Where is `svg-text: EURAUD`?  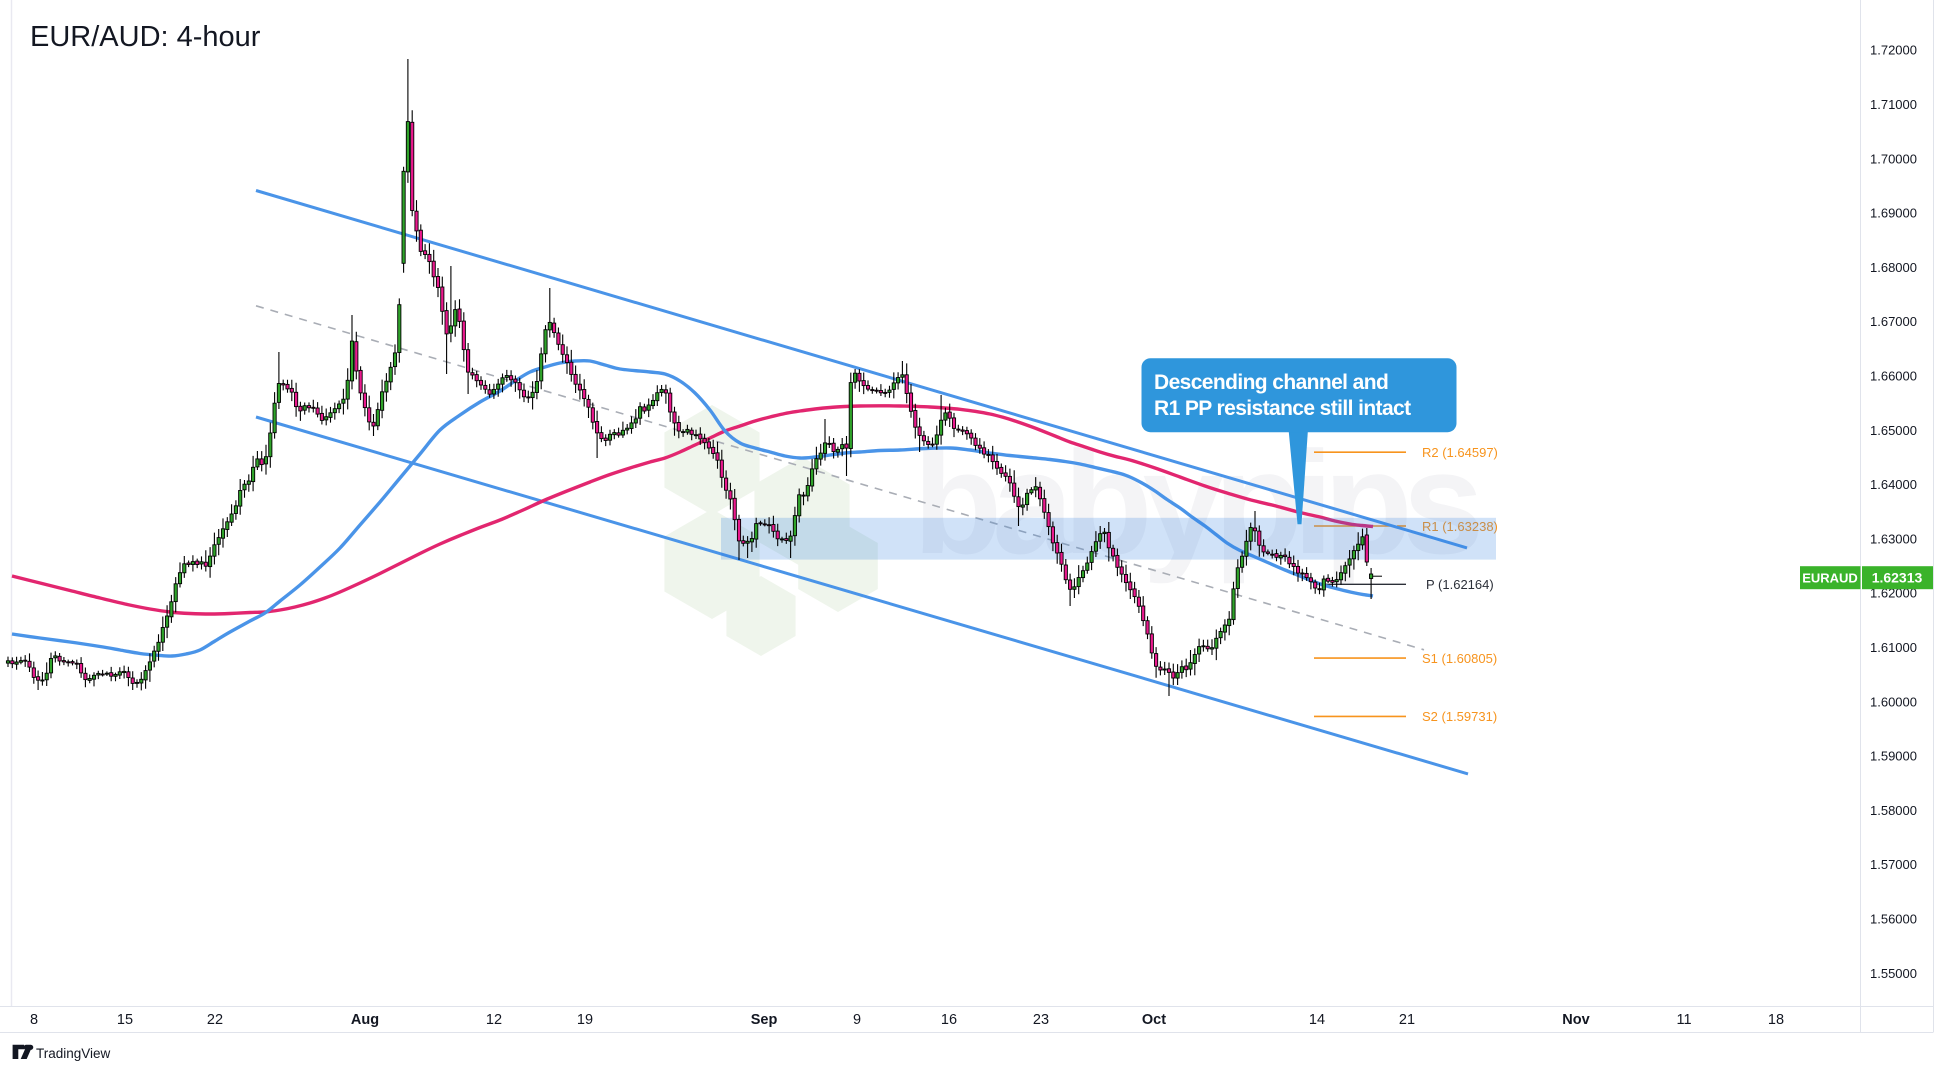 svg-text: EURAUD is located at coordinates (1830, 578).